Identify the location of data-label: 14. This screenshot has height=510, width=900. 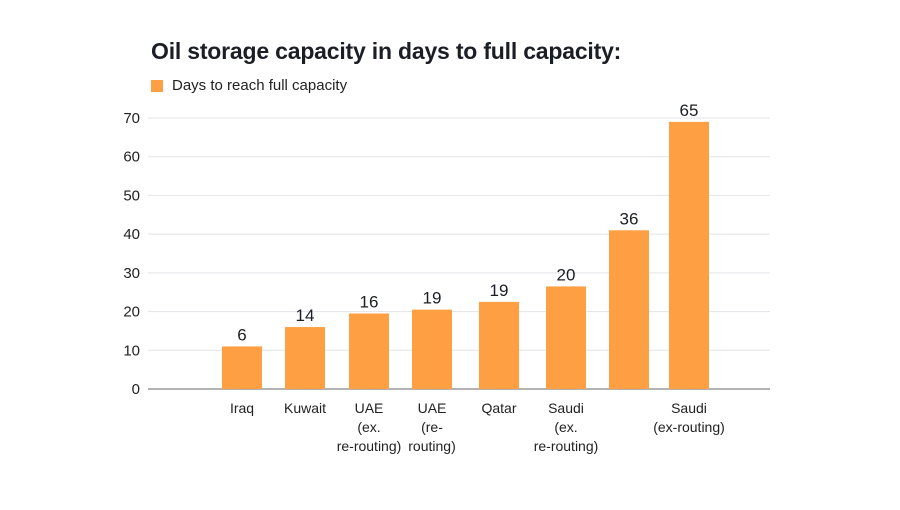
(305, 315).